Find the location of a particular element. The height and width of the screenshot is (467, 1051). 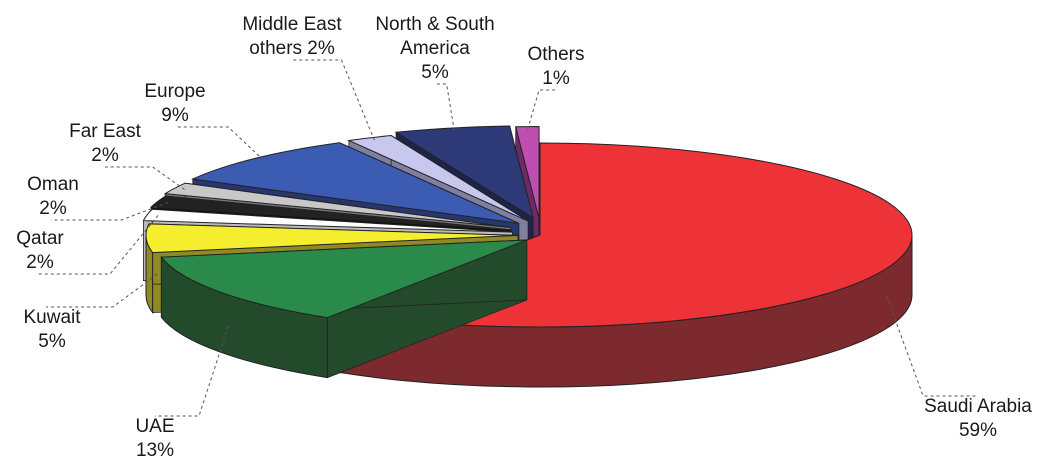

slice-label-line: 1% is located at coordinates (556, 78).